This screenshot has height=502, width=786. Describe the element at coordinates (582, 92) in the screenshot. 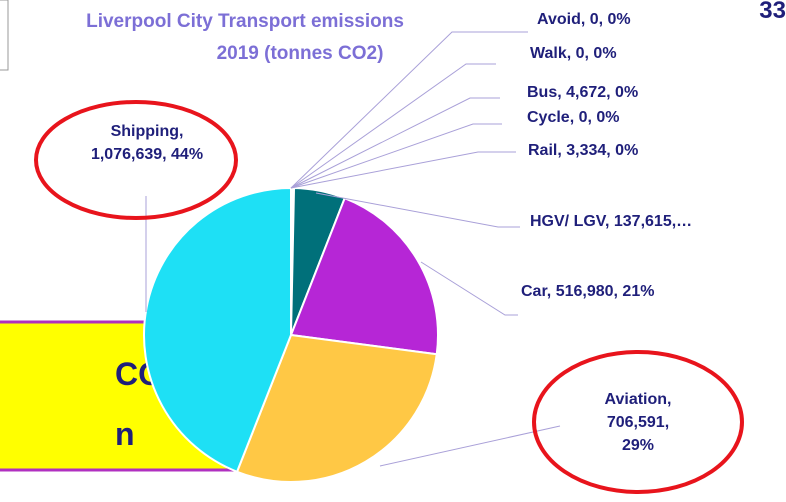

I see `data-label: Bus, 4,672, 0%` at that location.